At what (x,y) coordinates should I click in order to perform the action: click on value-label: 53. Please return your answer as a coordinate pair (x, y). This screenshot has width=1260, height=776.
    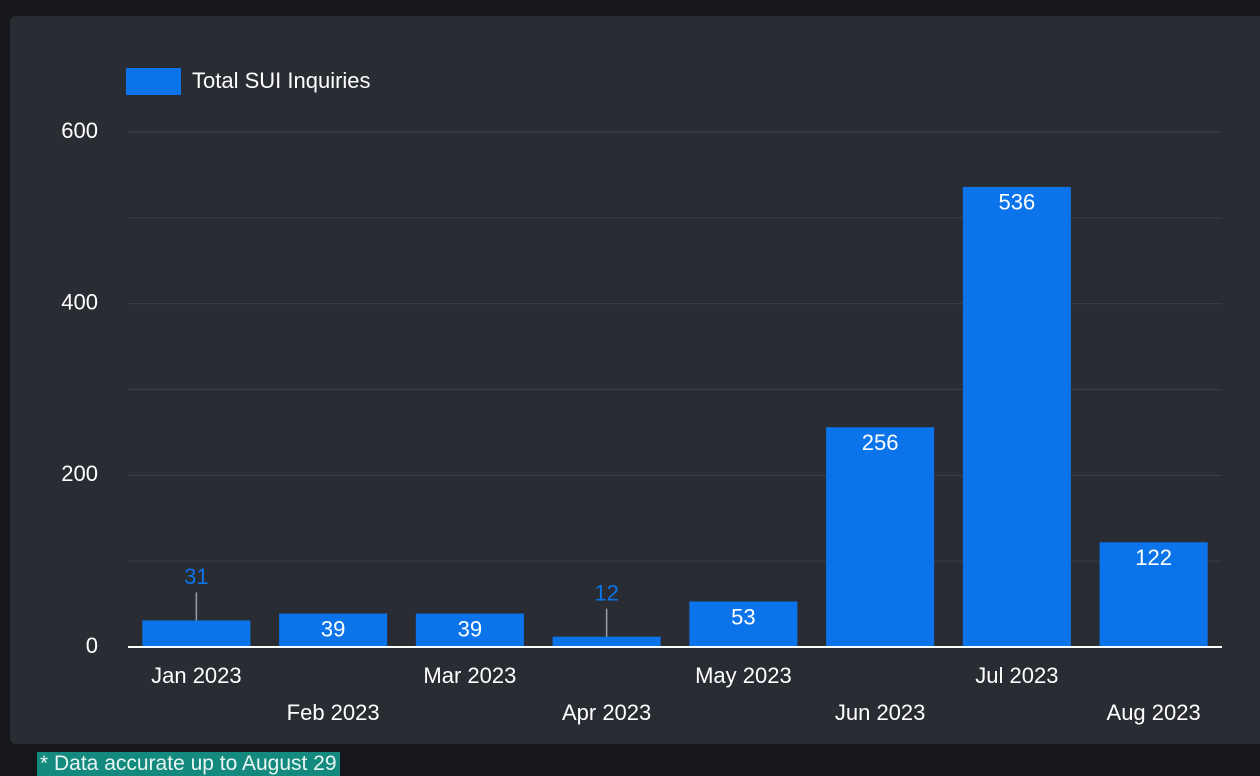
    Looking at the image, I should click on (743, 616).